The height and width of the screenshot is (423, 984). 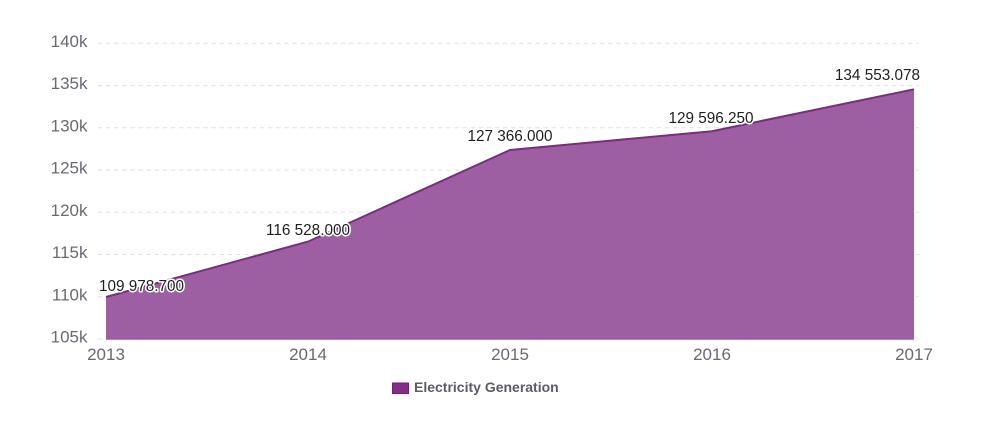 What do you see at coordinates (509, 136) in the screenshot?
I see `svg-text: 127 366.000` at bounding box center [509, 136].